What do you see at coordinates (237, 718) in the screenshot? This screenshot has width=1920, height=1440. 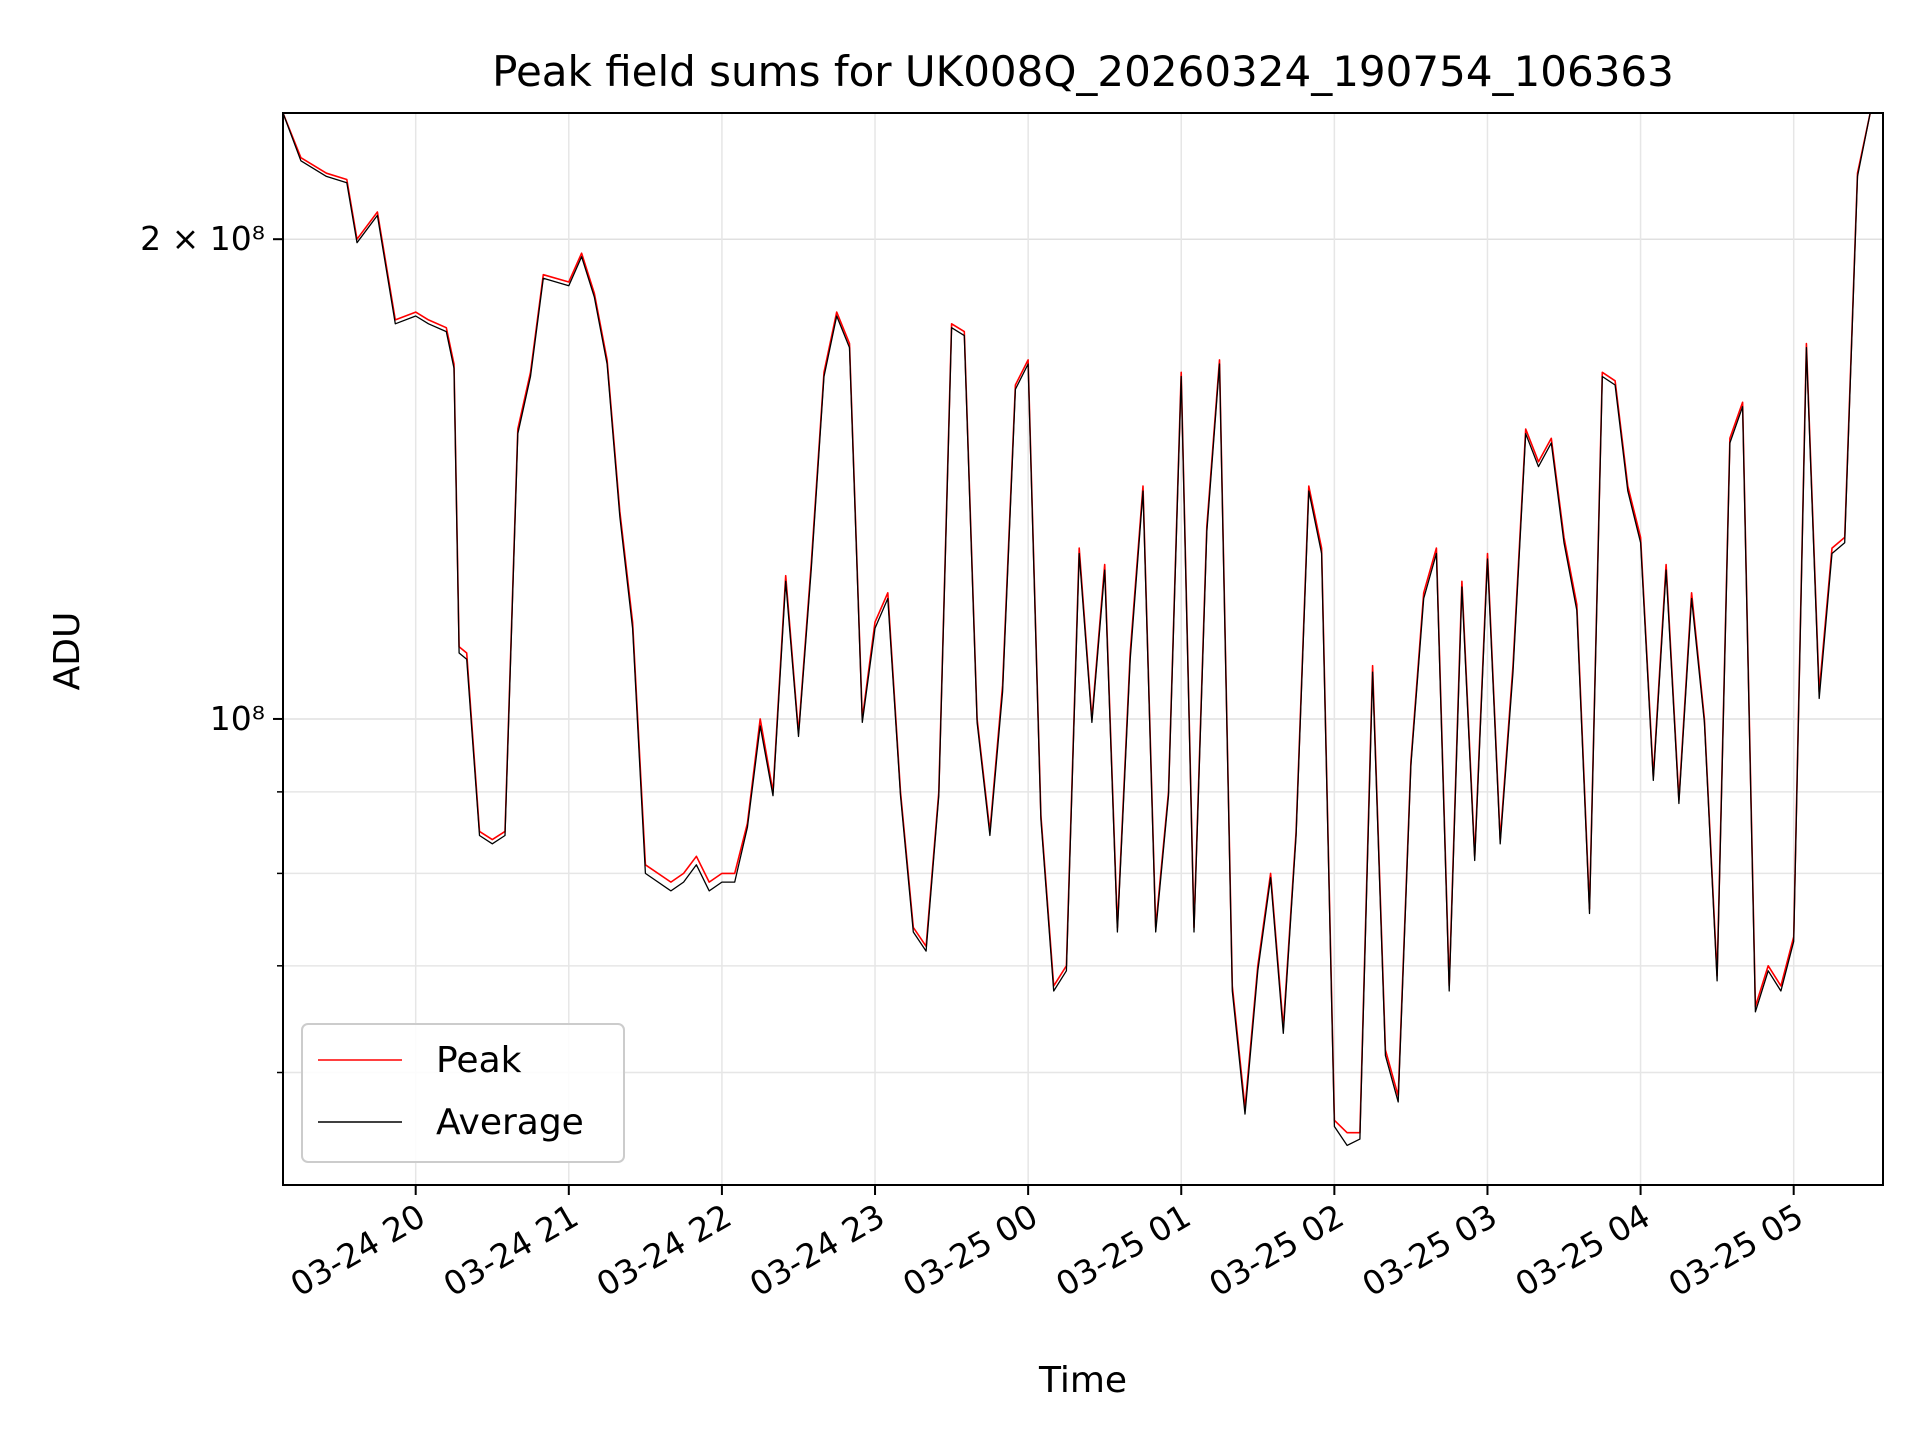 I see `y-tick-label: 10⁸` at bounding box center [237, 718].